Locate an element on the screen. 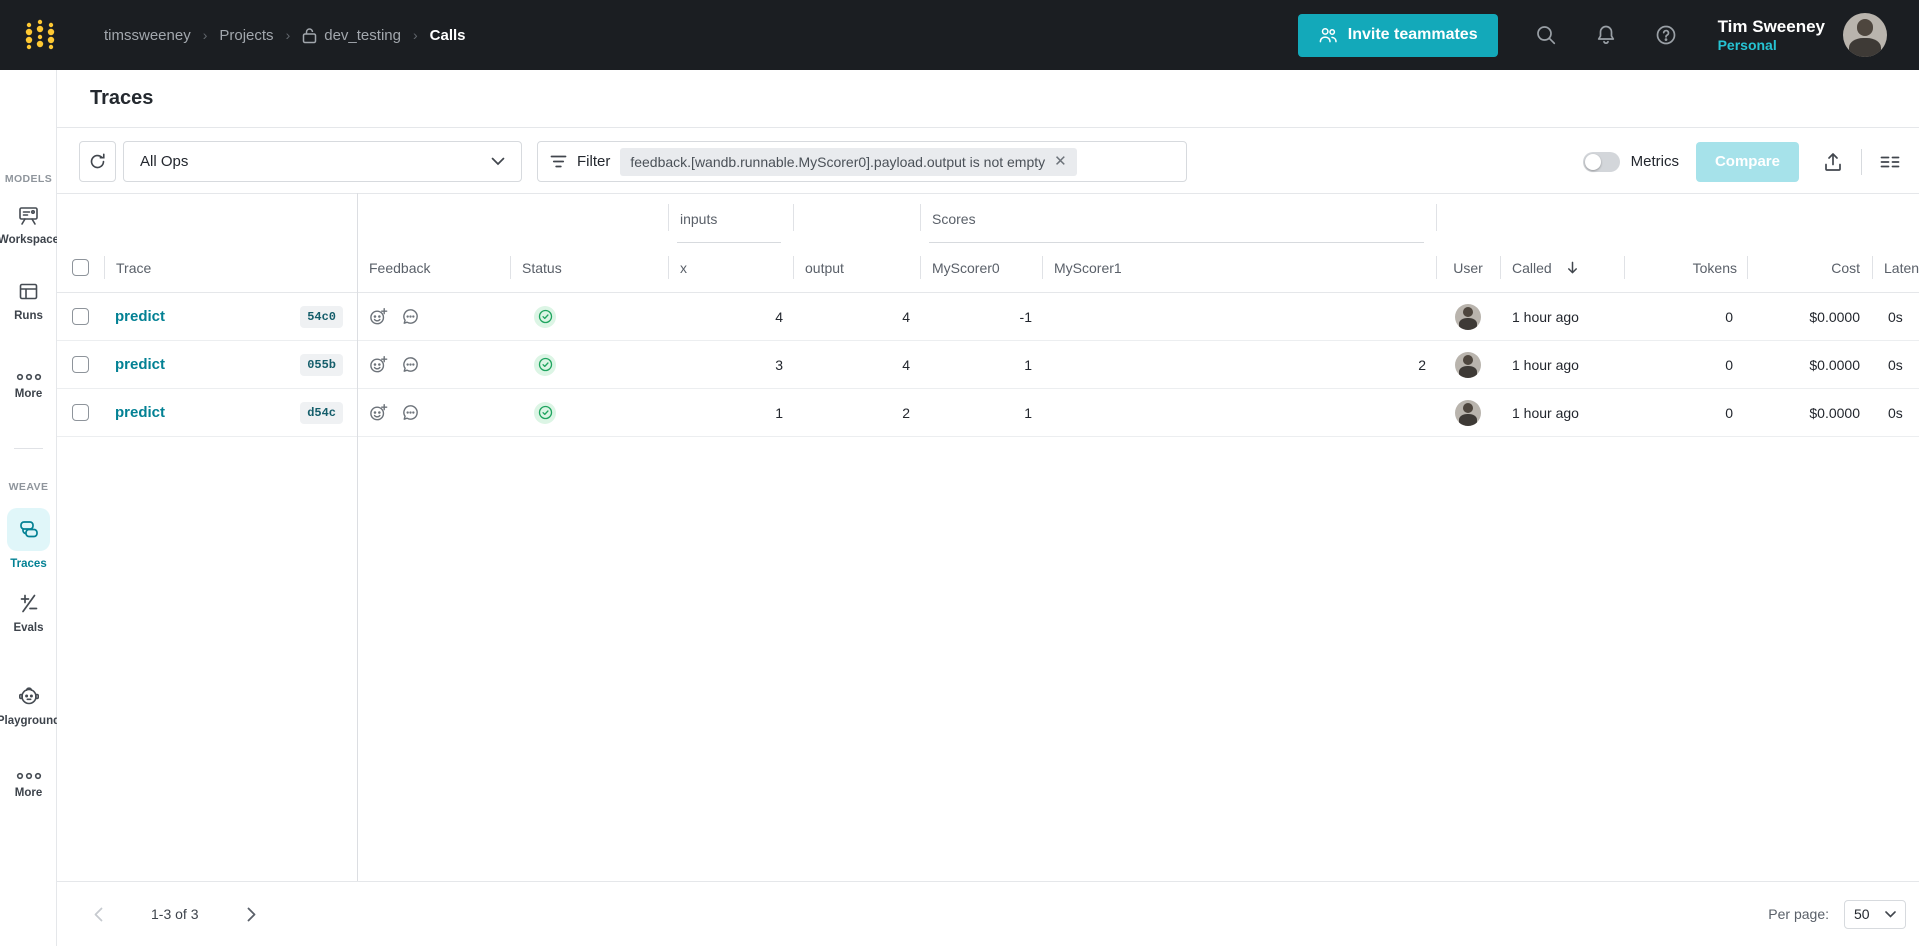 The width and height of the screenshot is (1919, 946). op-selector: All Ops is located at coordinates (322, 161).